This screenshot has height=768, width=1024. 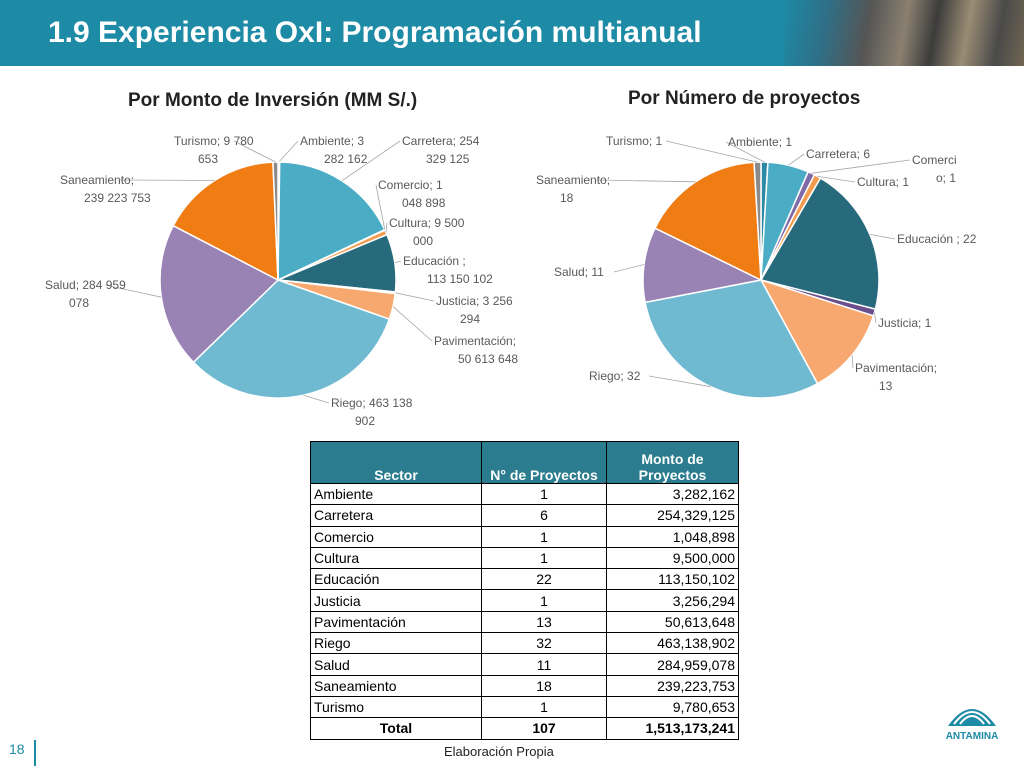 What do you see at coordinates (524, 643) in the screenshot?
I see `table-row: Riego 32 463,138,902` at bounding box center [524, 643].